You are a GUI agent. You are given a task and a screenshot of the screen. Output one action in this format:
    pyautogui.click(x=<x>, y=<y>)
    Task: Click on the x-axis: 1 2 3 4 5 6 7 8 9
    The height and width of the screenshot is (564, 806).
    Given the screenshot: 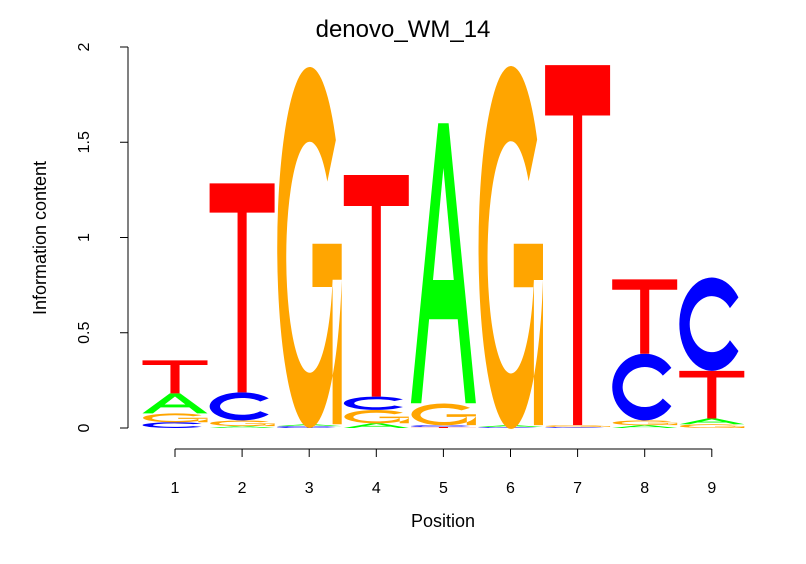 What is the action you would take?
    pyautogui.click(x=443, y=472)
    